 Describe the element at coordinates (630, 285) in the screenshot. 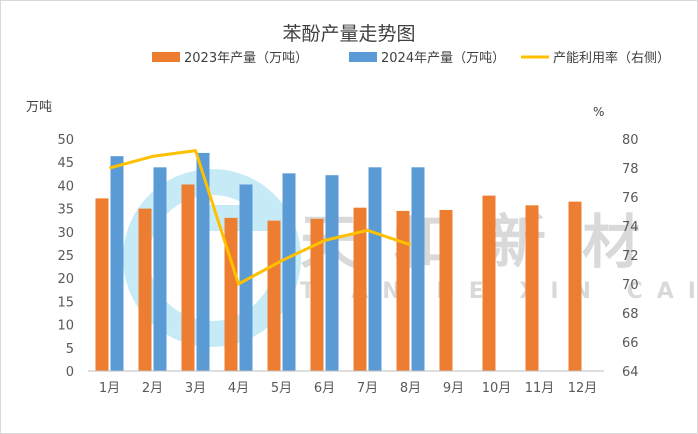

I see `y-right-tick: 70` at that location.